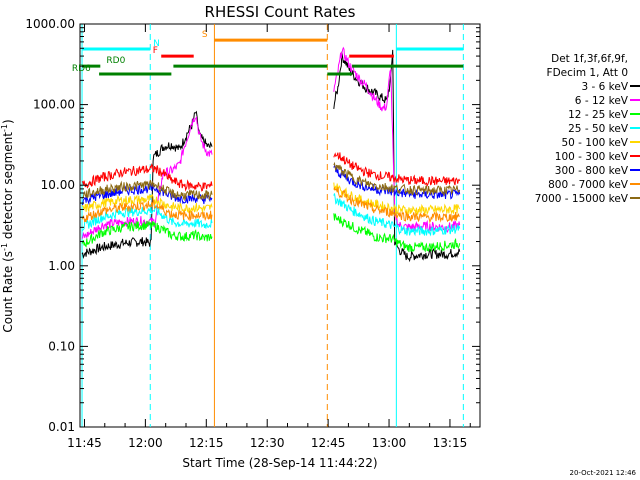  What do you see at coordinates (4, 247) in the screenshot?
I see `y-axis-label-sup: -1` at bounding box center [4, 247].